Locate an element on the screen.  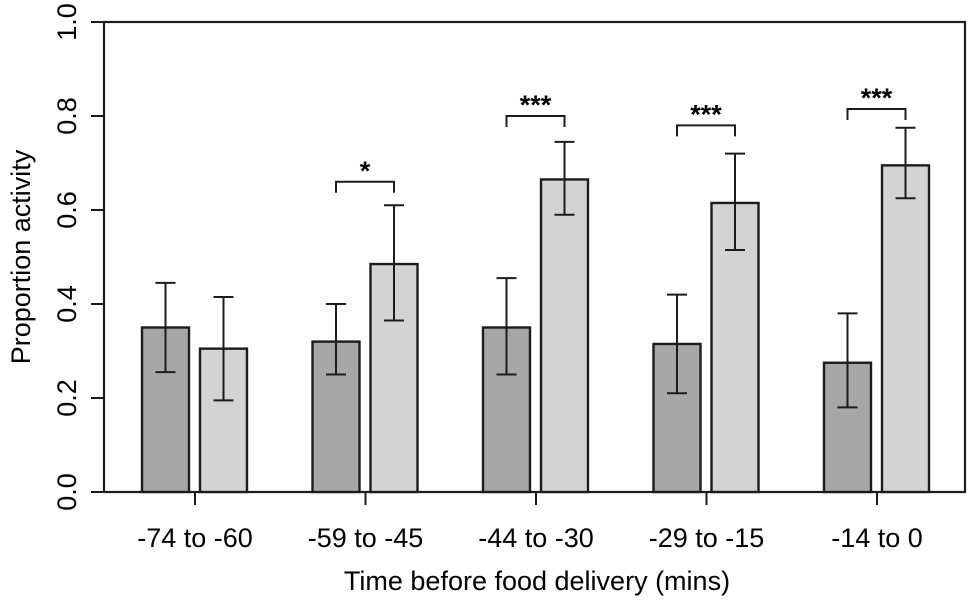
y-tick-label: 0.4 is located at coordinates (67, 304).